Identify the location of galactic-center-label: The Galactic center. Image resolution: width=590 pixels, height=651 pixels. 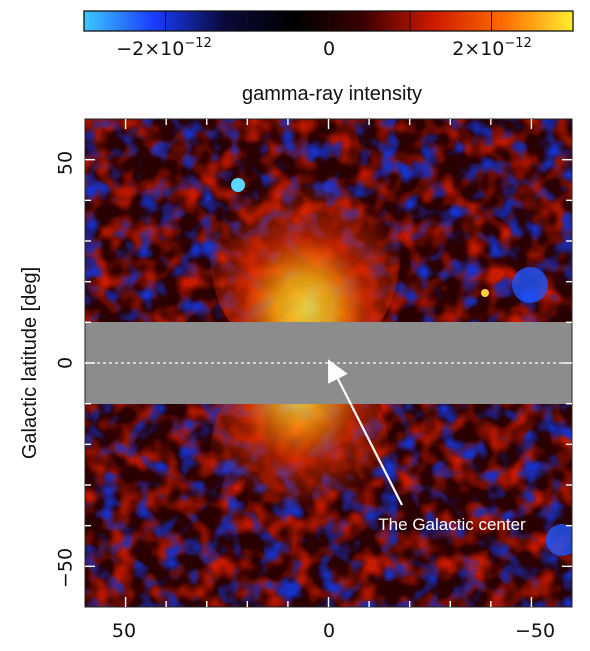
(452, 524).